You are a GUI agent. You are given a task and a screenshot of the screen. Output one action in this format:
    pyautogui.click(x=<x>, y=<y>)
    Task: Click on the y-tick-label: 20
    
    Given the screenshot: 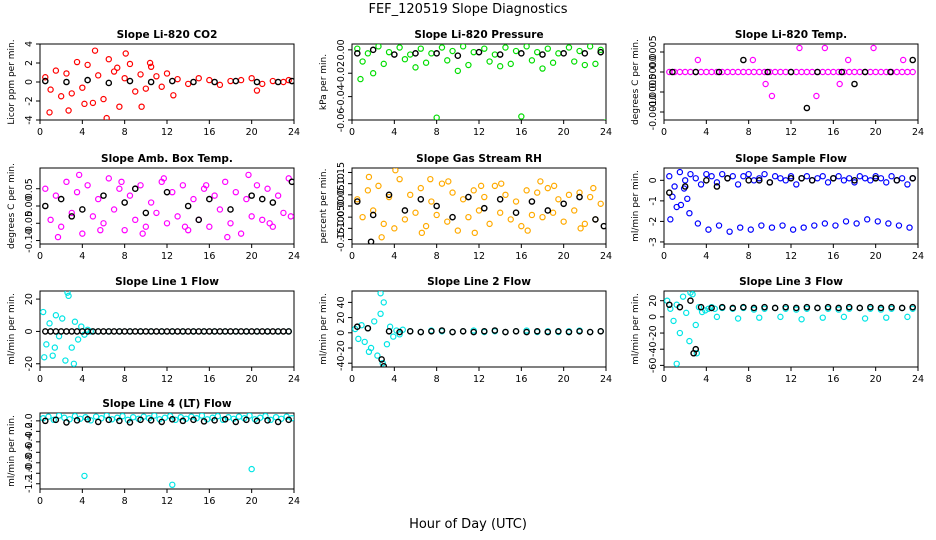 What is the action you would take?
    pyautogui.click(x=653, y=301)
    